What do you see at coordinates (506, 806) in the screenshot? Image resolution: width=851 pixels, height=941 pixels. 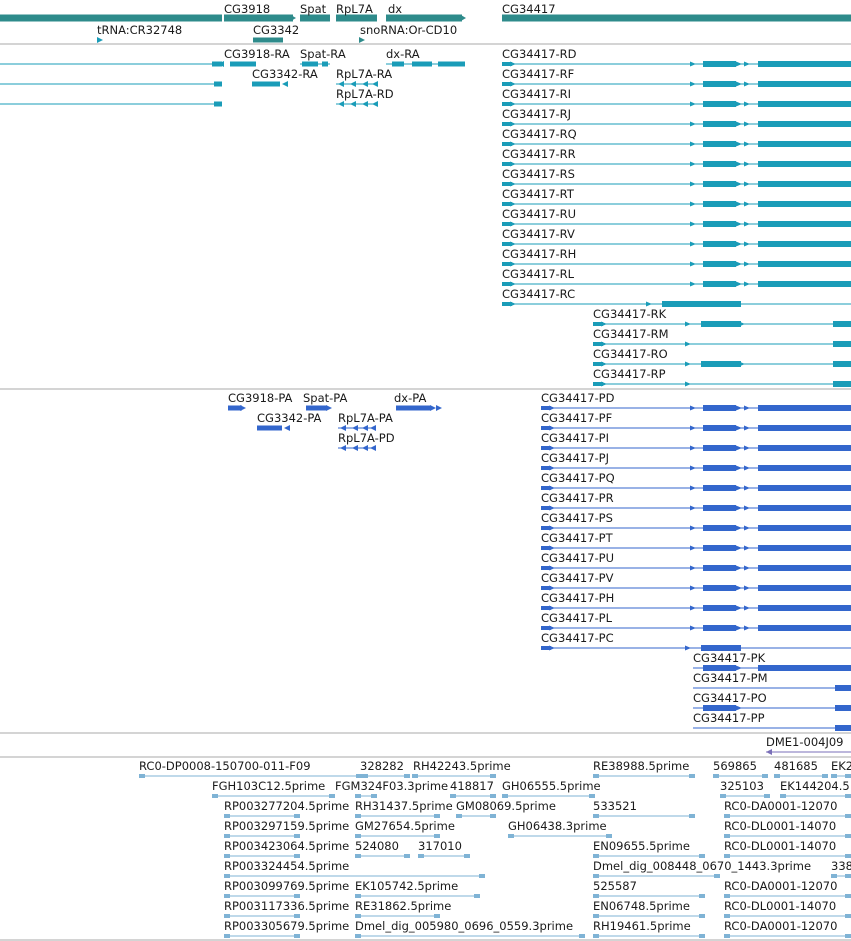 I see `est-label: GM08069.5prime` at bounding box center [506, 806].